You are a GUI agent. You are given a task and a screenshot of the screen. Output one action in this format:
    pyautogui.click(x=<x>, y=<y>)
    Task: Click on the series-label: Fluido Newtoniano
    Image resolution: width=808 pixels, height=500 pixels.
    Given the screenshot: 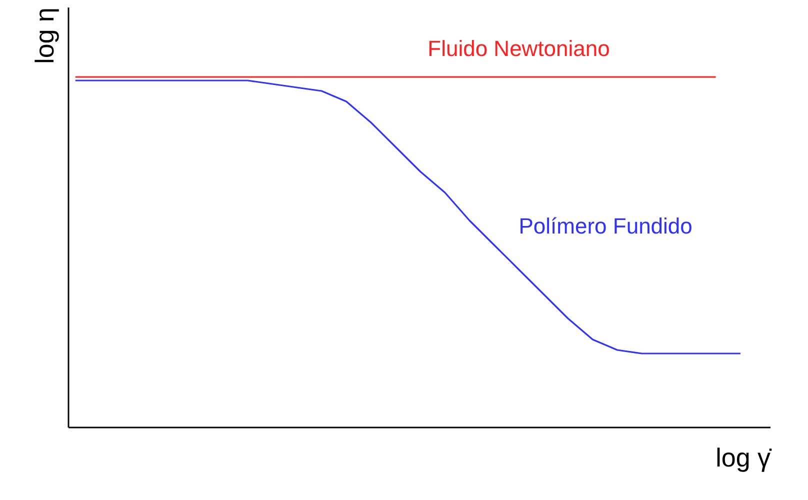 What is the action you would take?
    pyautogui.click(x=519, y=48)
    